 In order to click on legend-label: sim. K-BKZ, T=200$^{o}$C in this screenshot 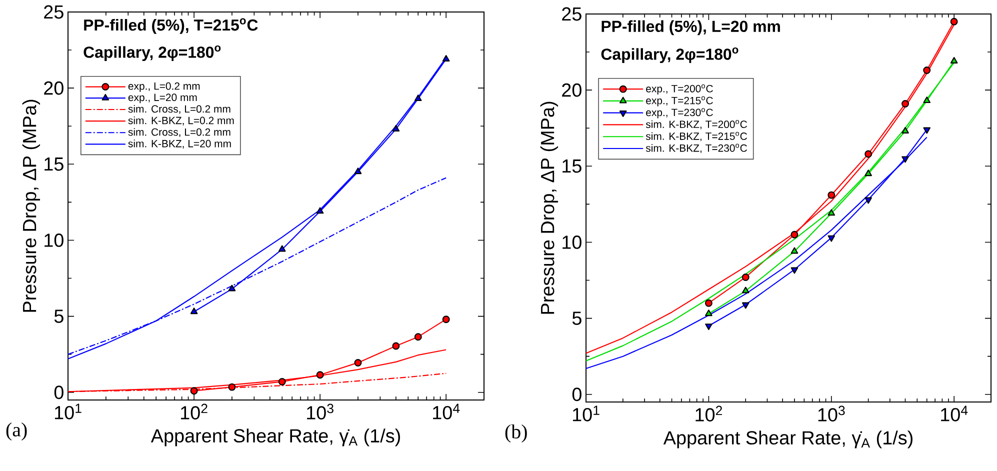, I will do `click(696, 125)`.